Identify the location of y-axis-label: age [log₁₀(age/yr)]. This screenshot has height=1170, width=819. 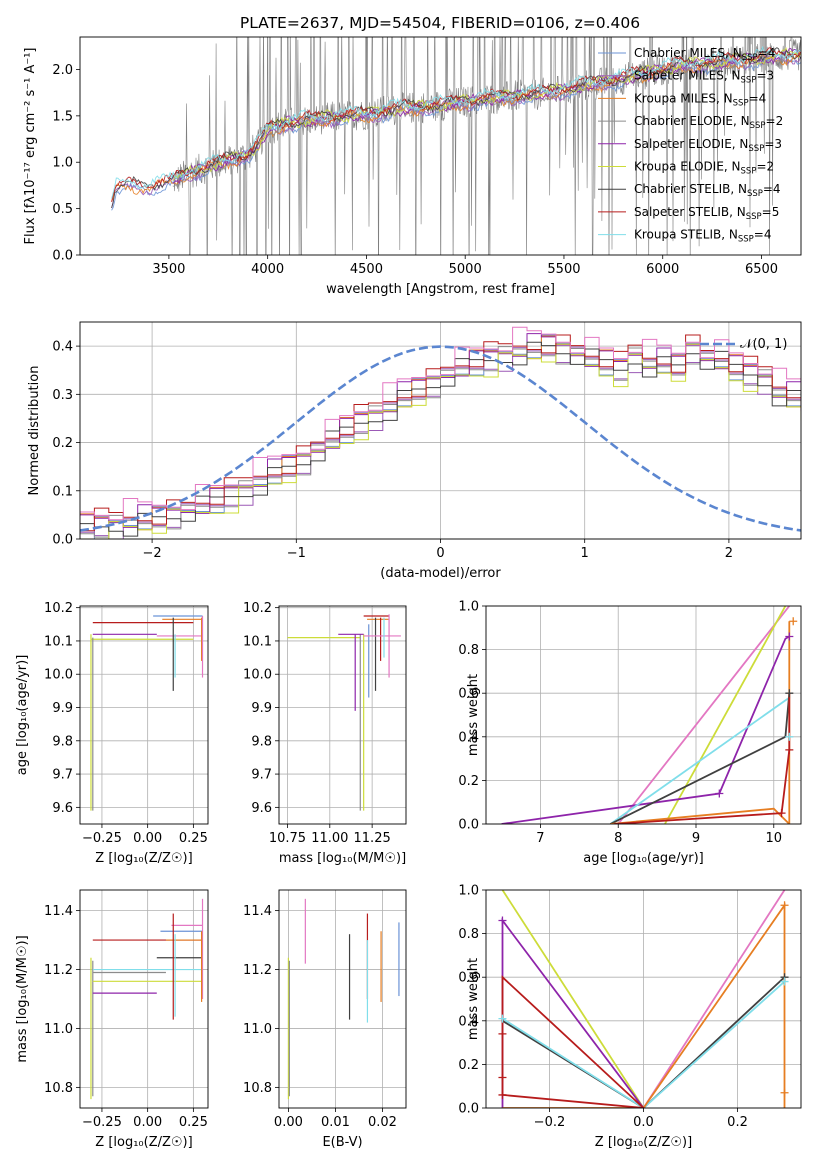
(22, 715).